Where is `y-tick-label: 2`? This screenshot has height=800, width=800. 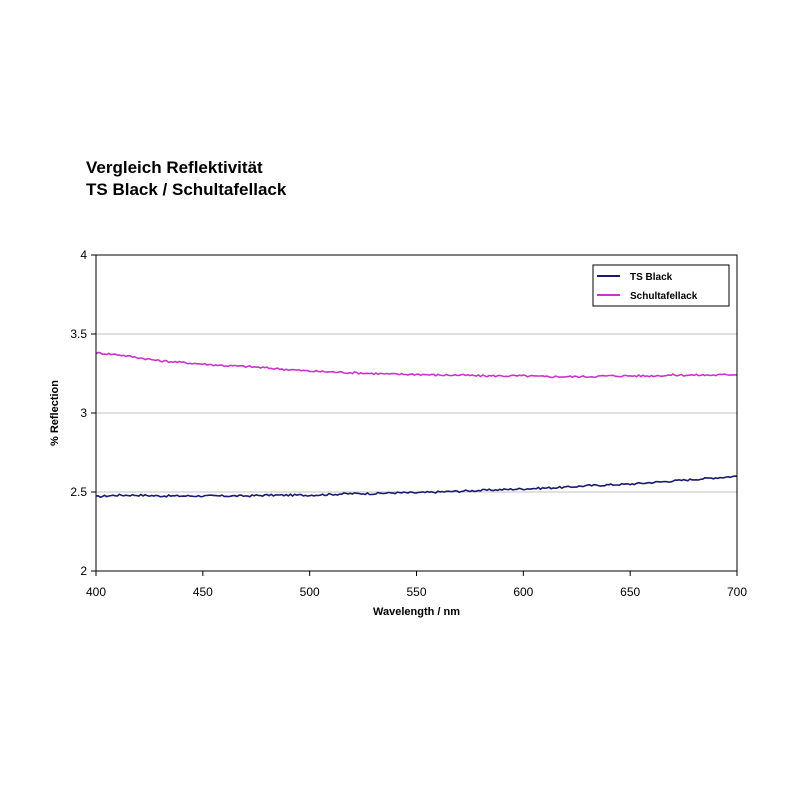 y-tick-label: 2 is located at coordinates (83, 571).